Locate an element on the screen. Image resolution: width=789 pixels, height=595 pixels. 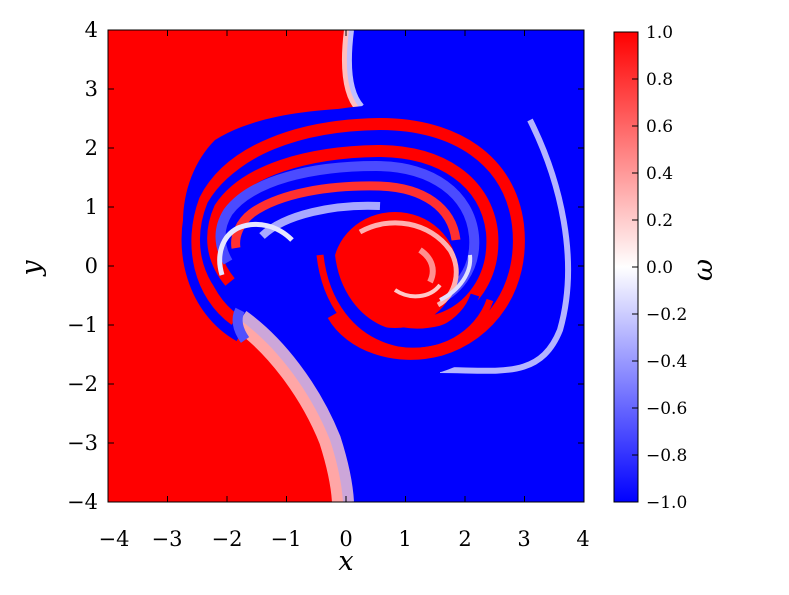
colorbar-tick-label: −0.8 is located at coordinates (666, 456).